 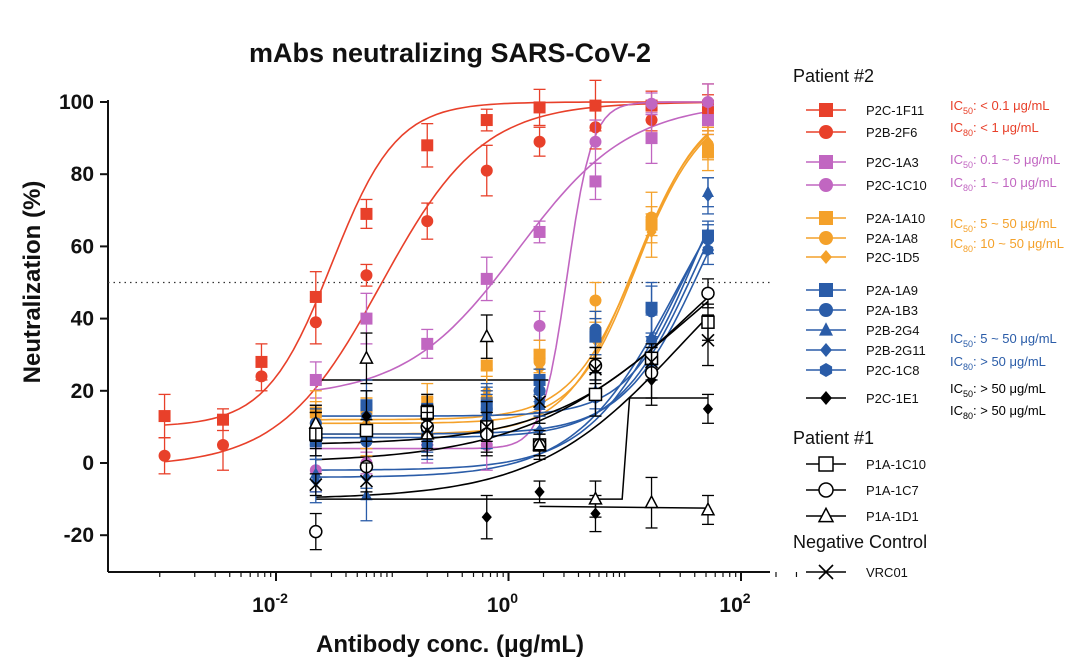 I want to click on legend-label: P1A-1D1, so click(x=892, y=516).